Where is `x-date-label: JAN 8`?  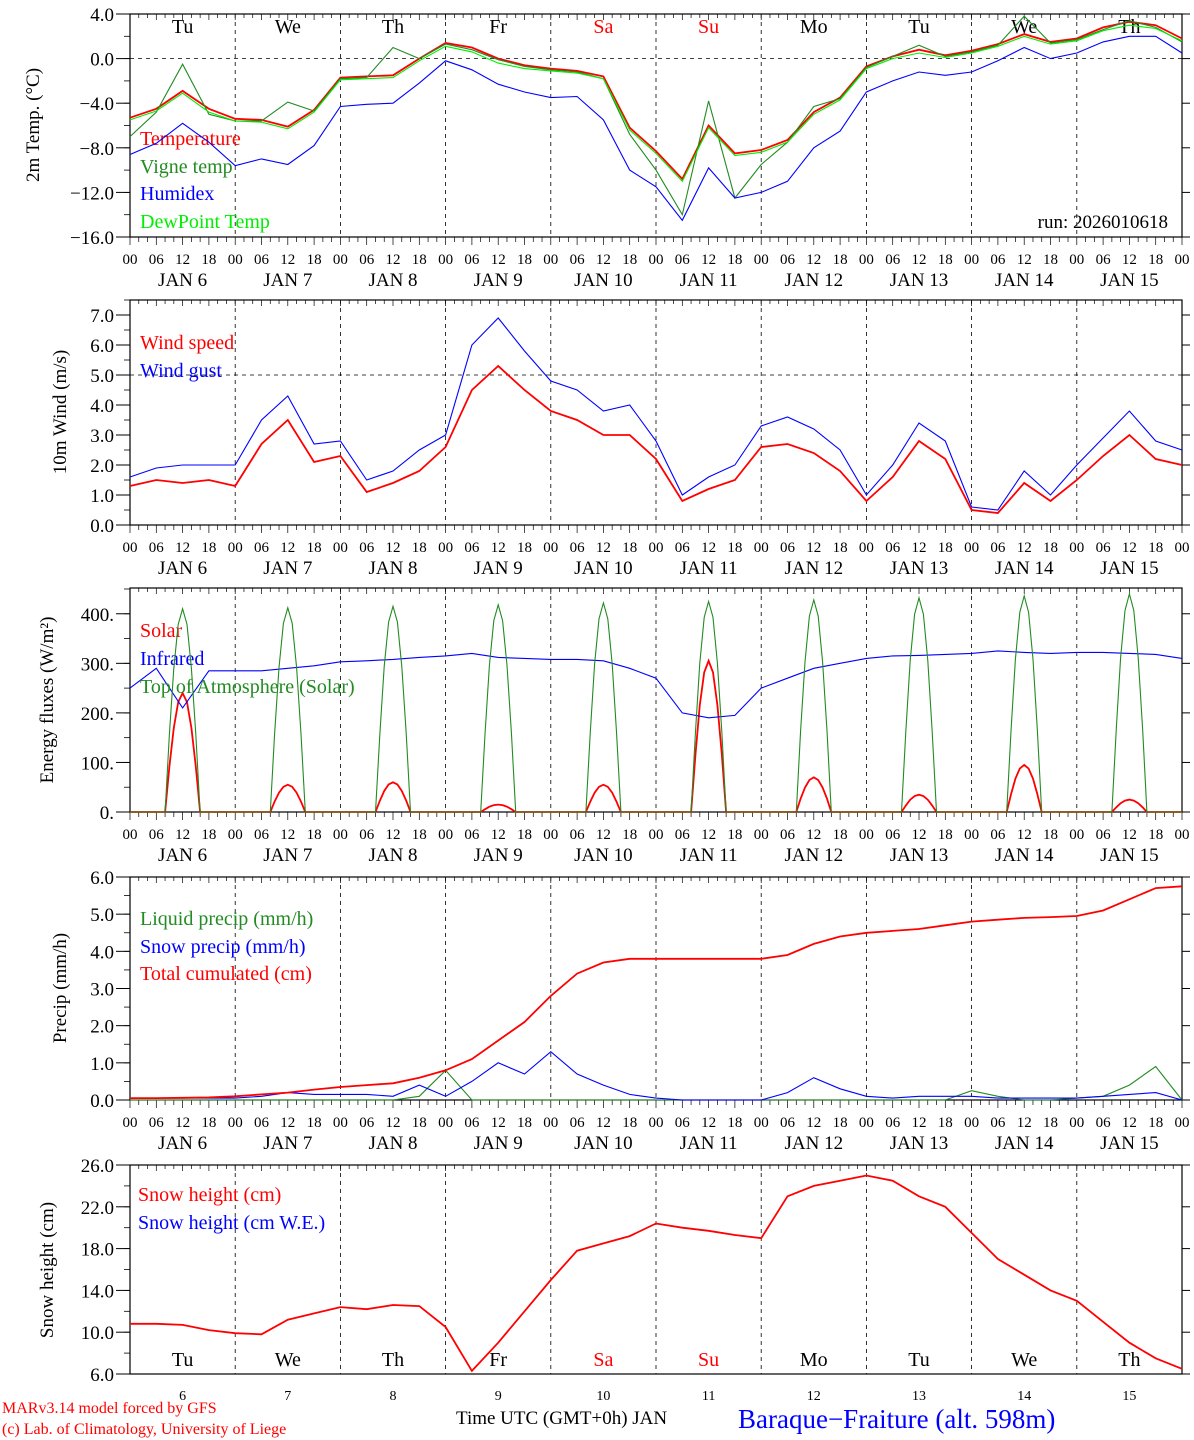 x-date-label: JAN 8 is located at coordinates (392, 280).